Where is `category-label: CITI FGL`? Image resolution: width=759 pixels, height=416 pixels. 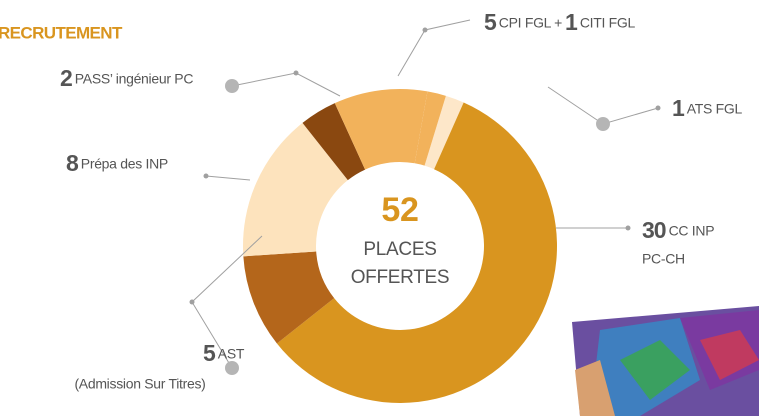
category-label: CITI FGL is located at coordinates (608, 23).